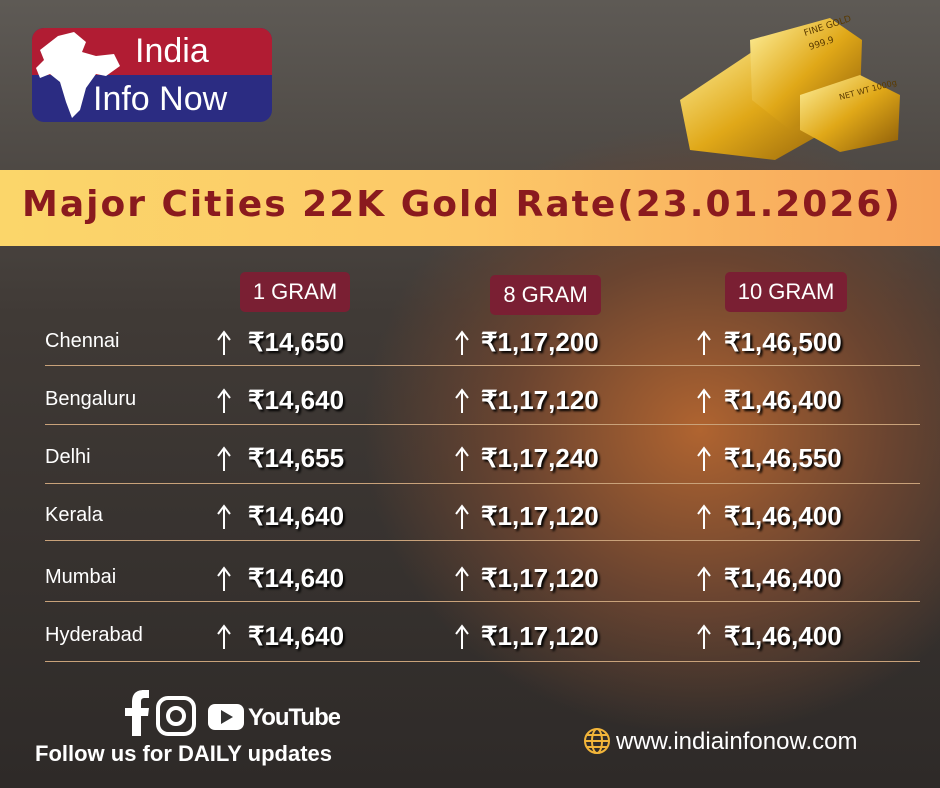 The image size is (940, 788). What do you see at coordinates (78, 75) in the screenshot?
I see `logo-map` at bounding box center [78, 75].